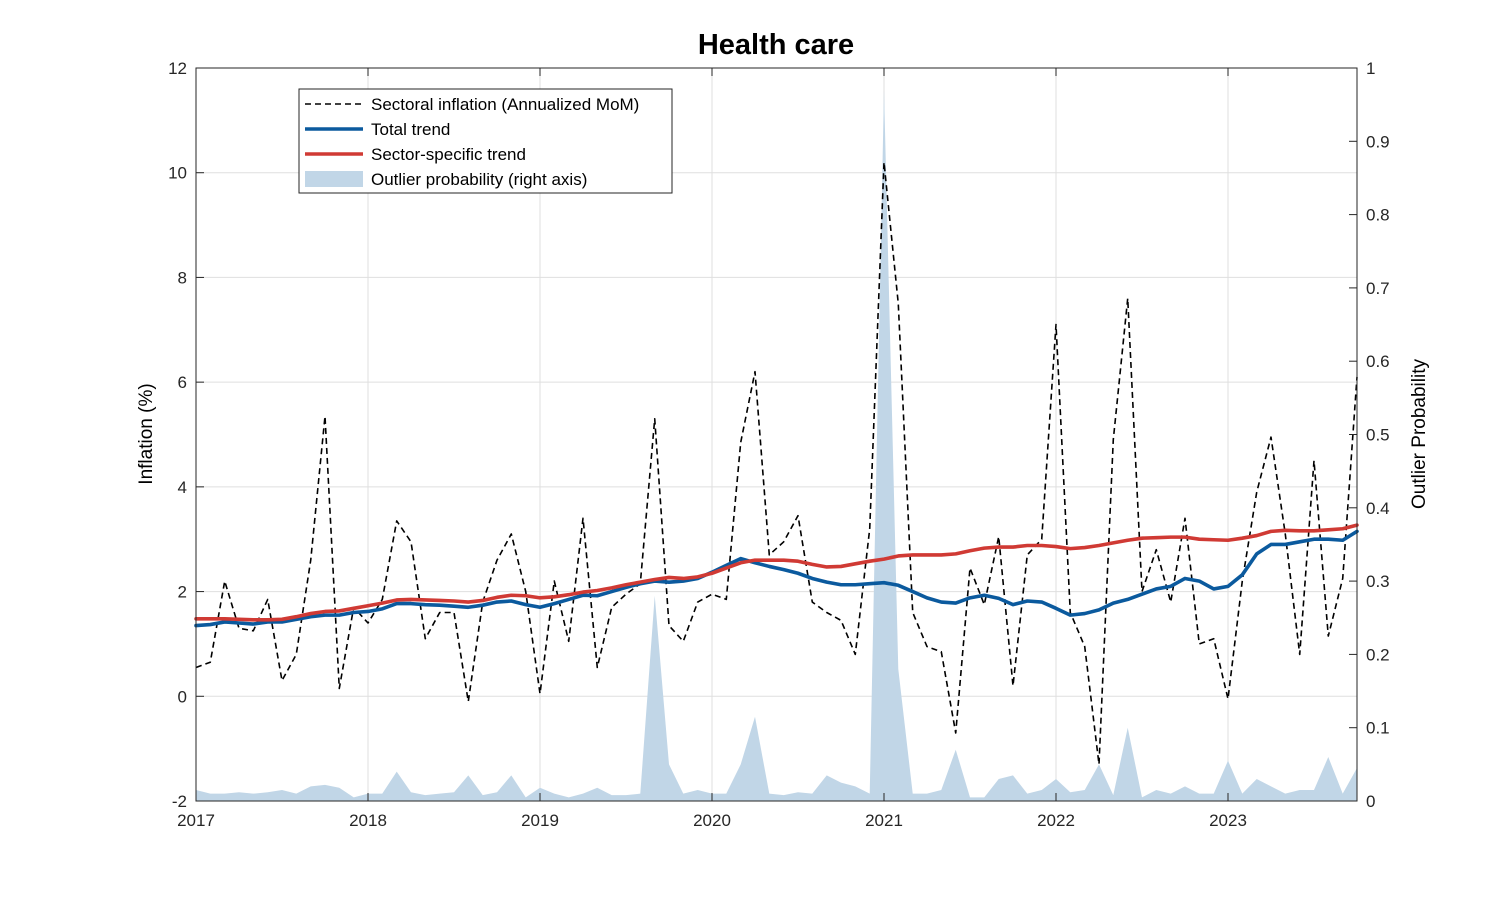  What do you see at coordinates (1370, 68) in the screenshot?
I see `y2-tick-label: 1` at bounding box center [1370, 68].